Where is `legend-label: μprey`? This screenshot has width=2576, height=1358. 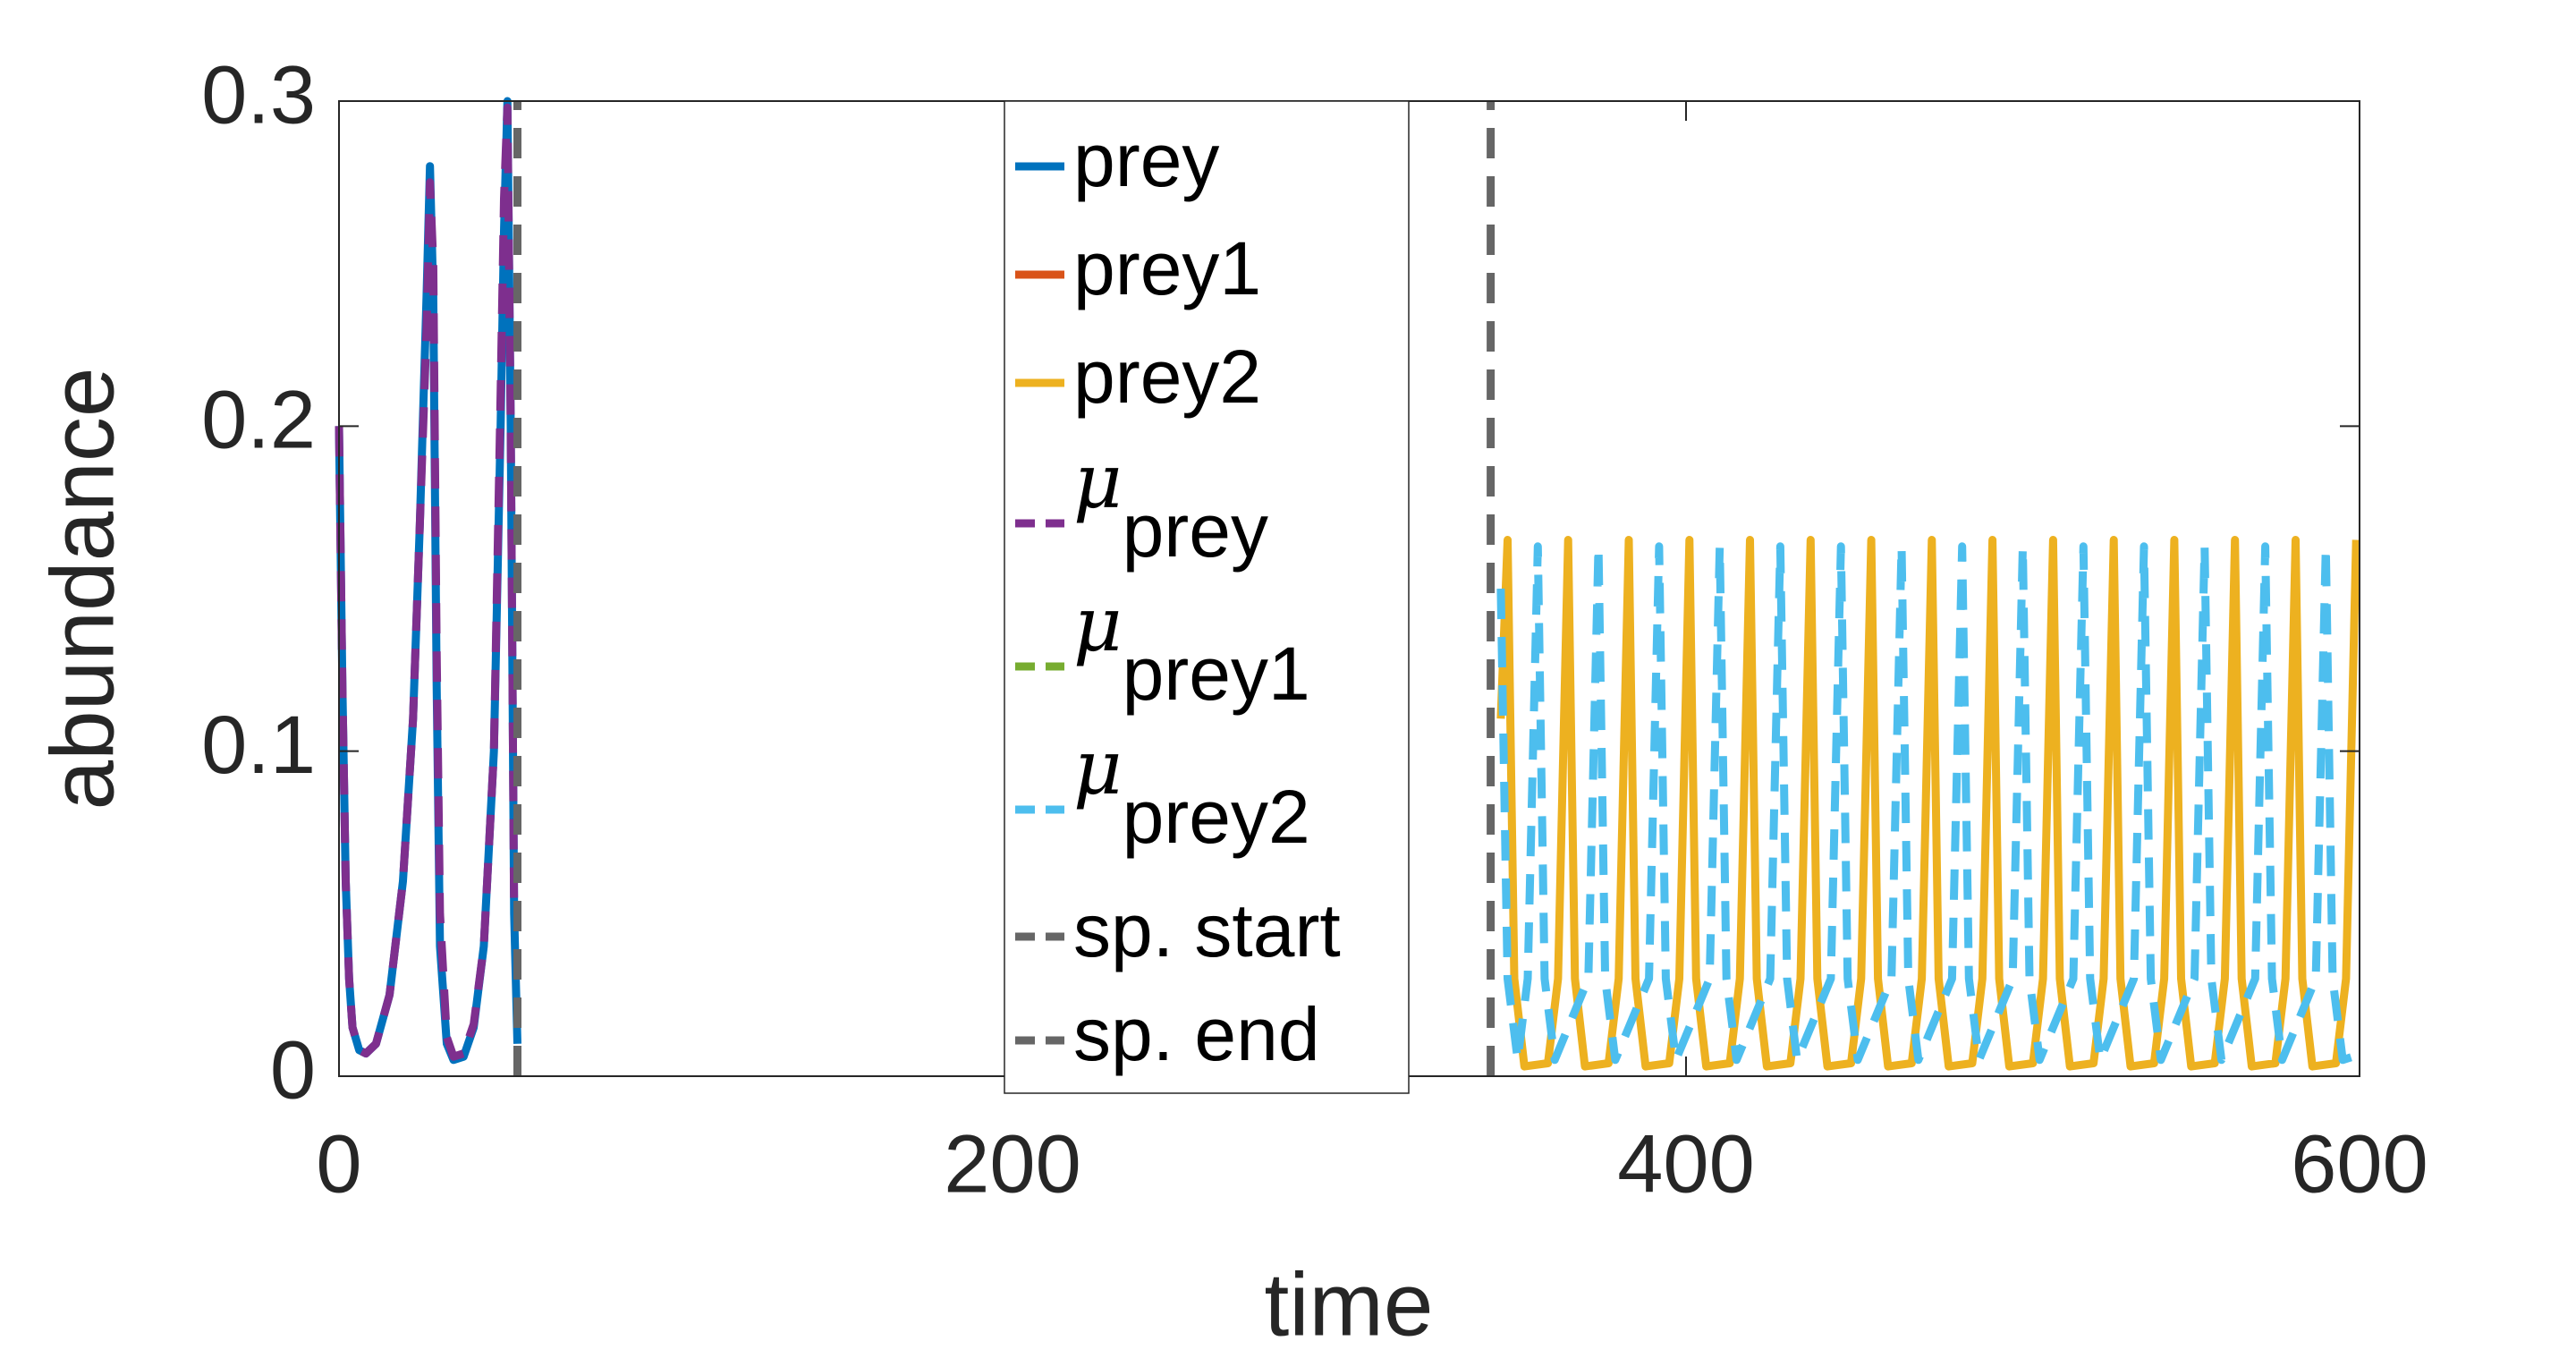
legend-label: μprey is located at coordinates (1170, 505).